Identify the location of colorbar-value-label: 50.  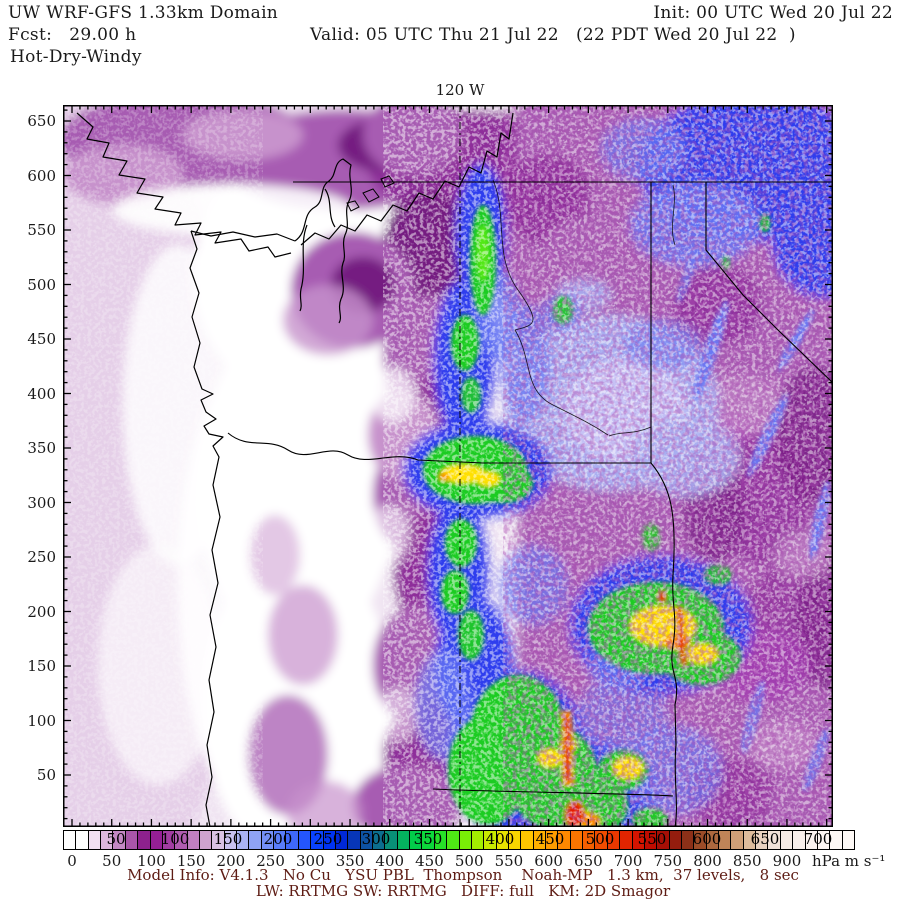
(116, 839).